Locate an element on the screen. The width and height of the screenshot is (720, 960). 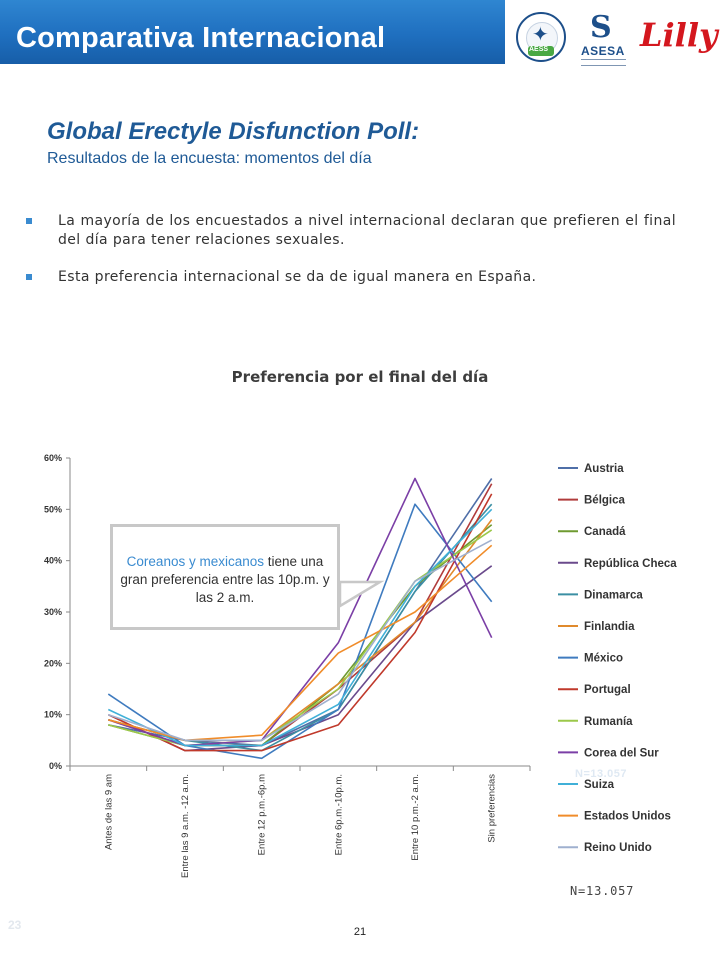
legend-label: Austria is located at coordinates (604, 469).